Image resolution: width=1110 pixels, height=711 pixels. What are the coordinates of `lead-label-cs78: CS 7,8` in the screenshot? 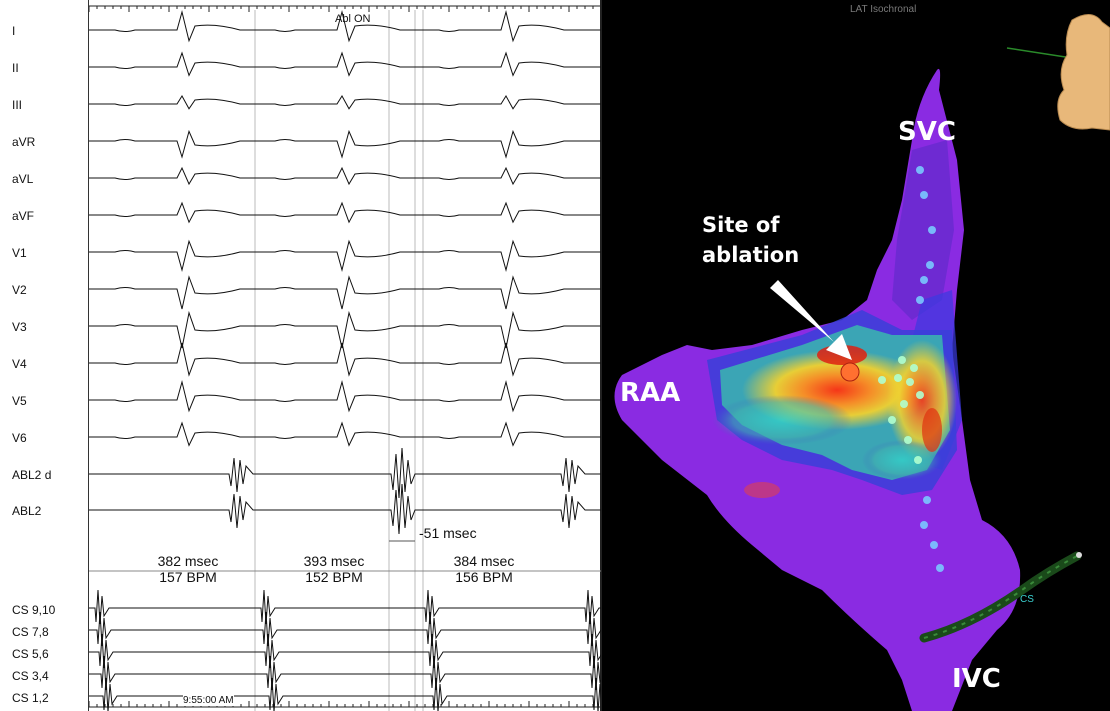 It's located at (30, 632).